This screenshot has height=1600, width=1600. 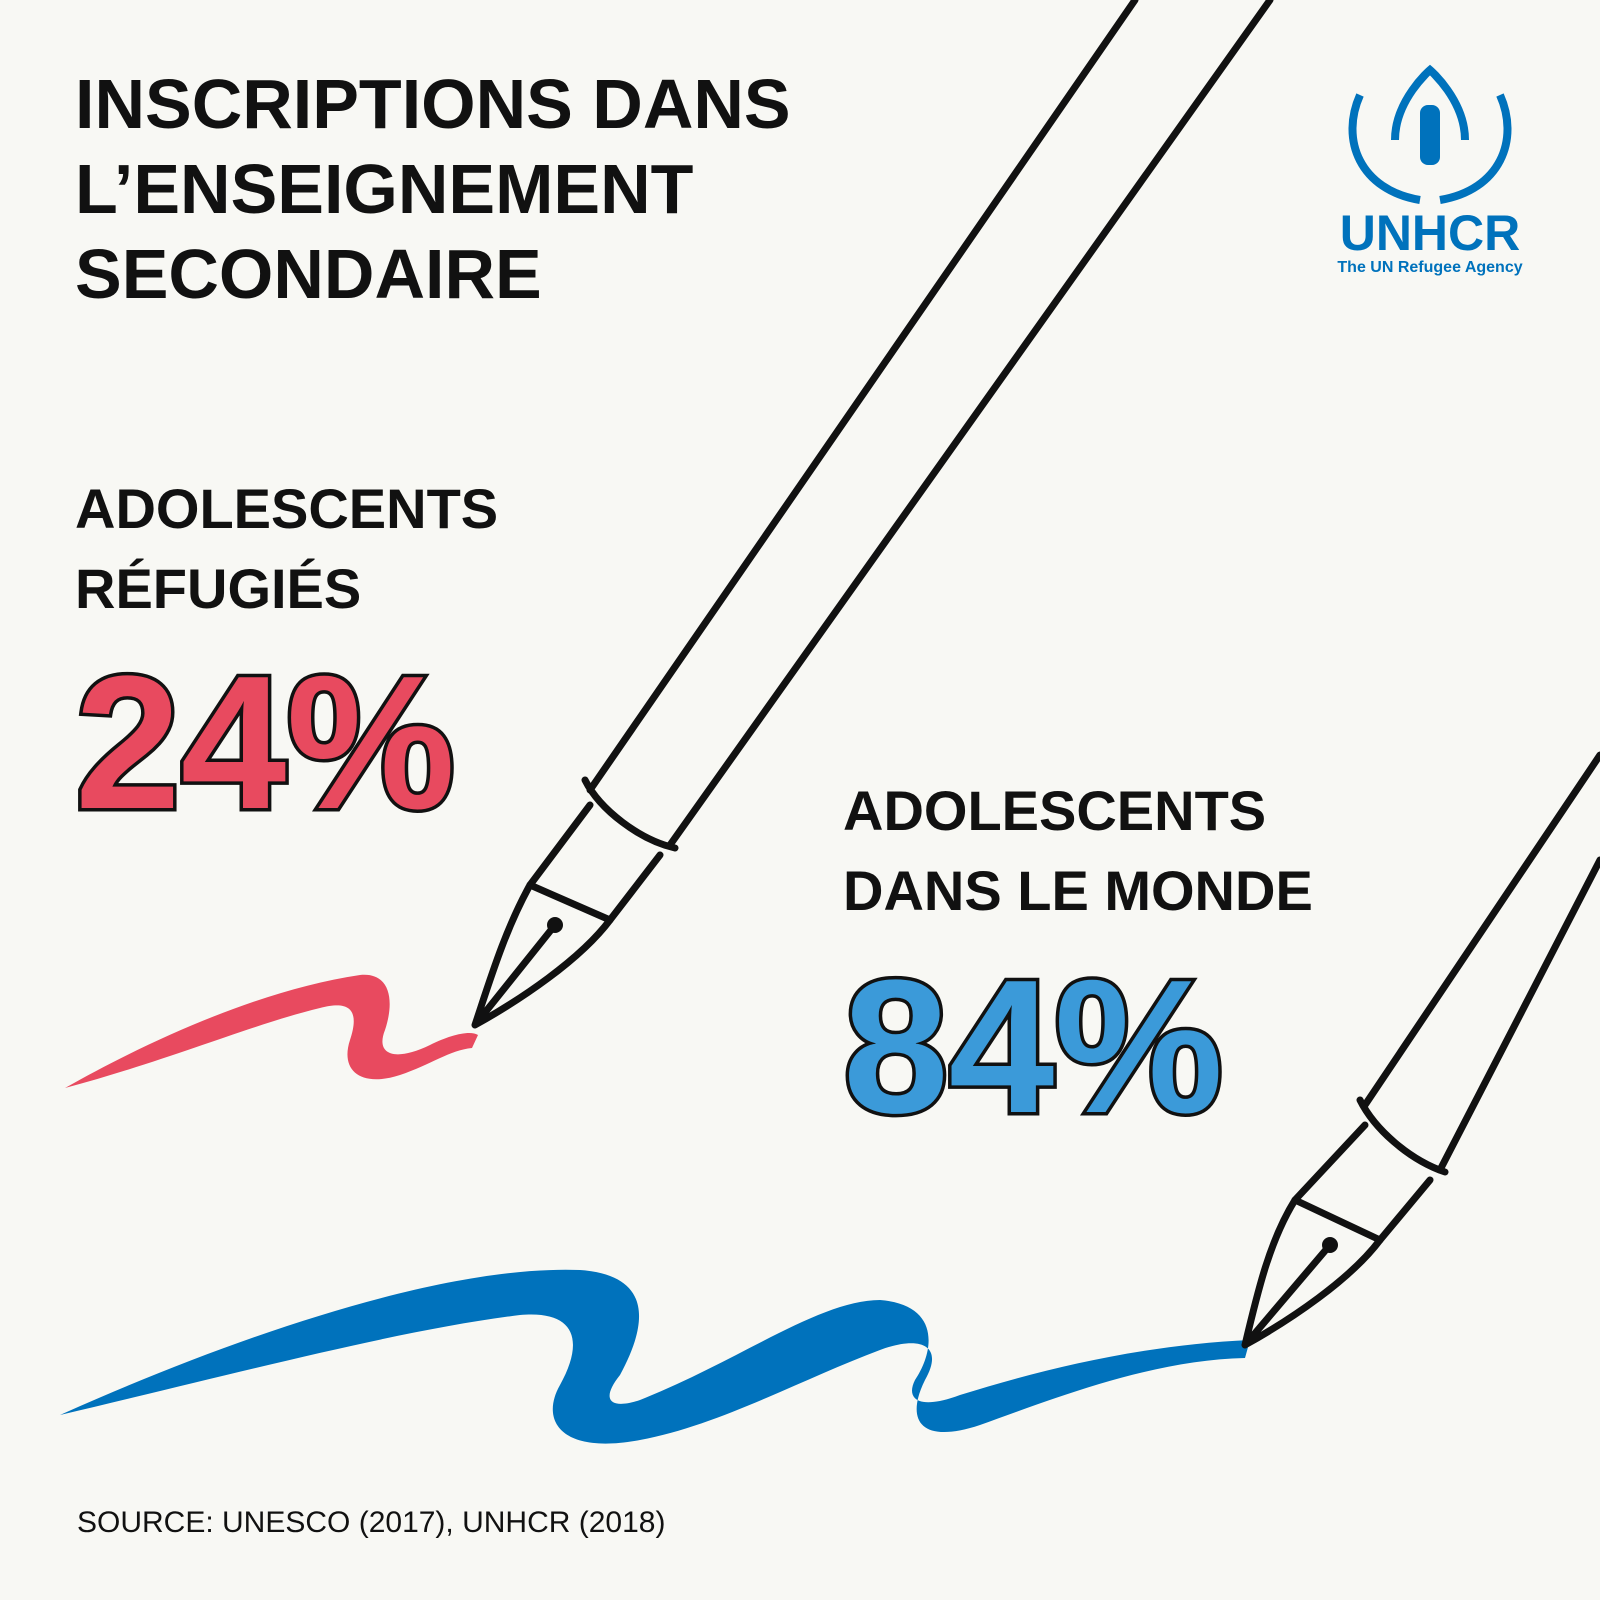 I want to click on logo-figure, so click(x=1430, y=135).